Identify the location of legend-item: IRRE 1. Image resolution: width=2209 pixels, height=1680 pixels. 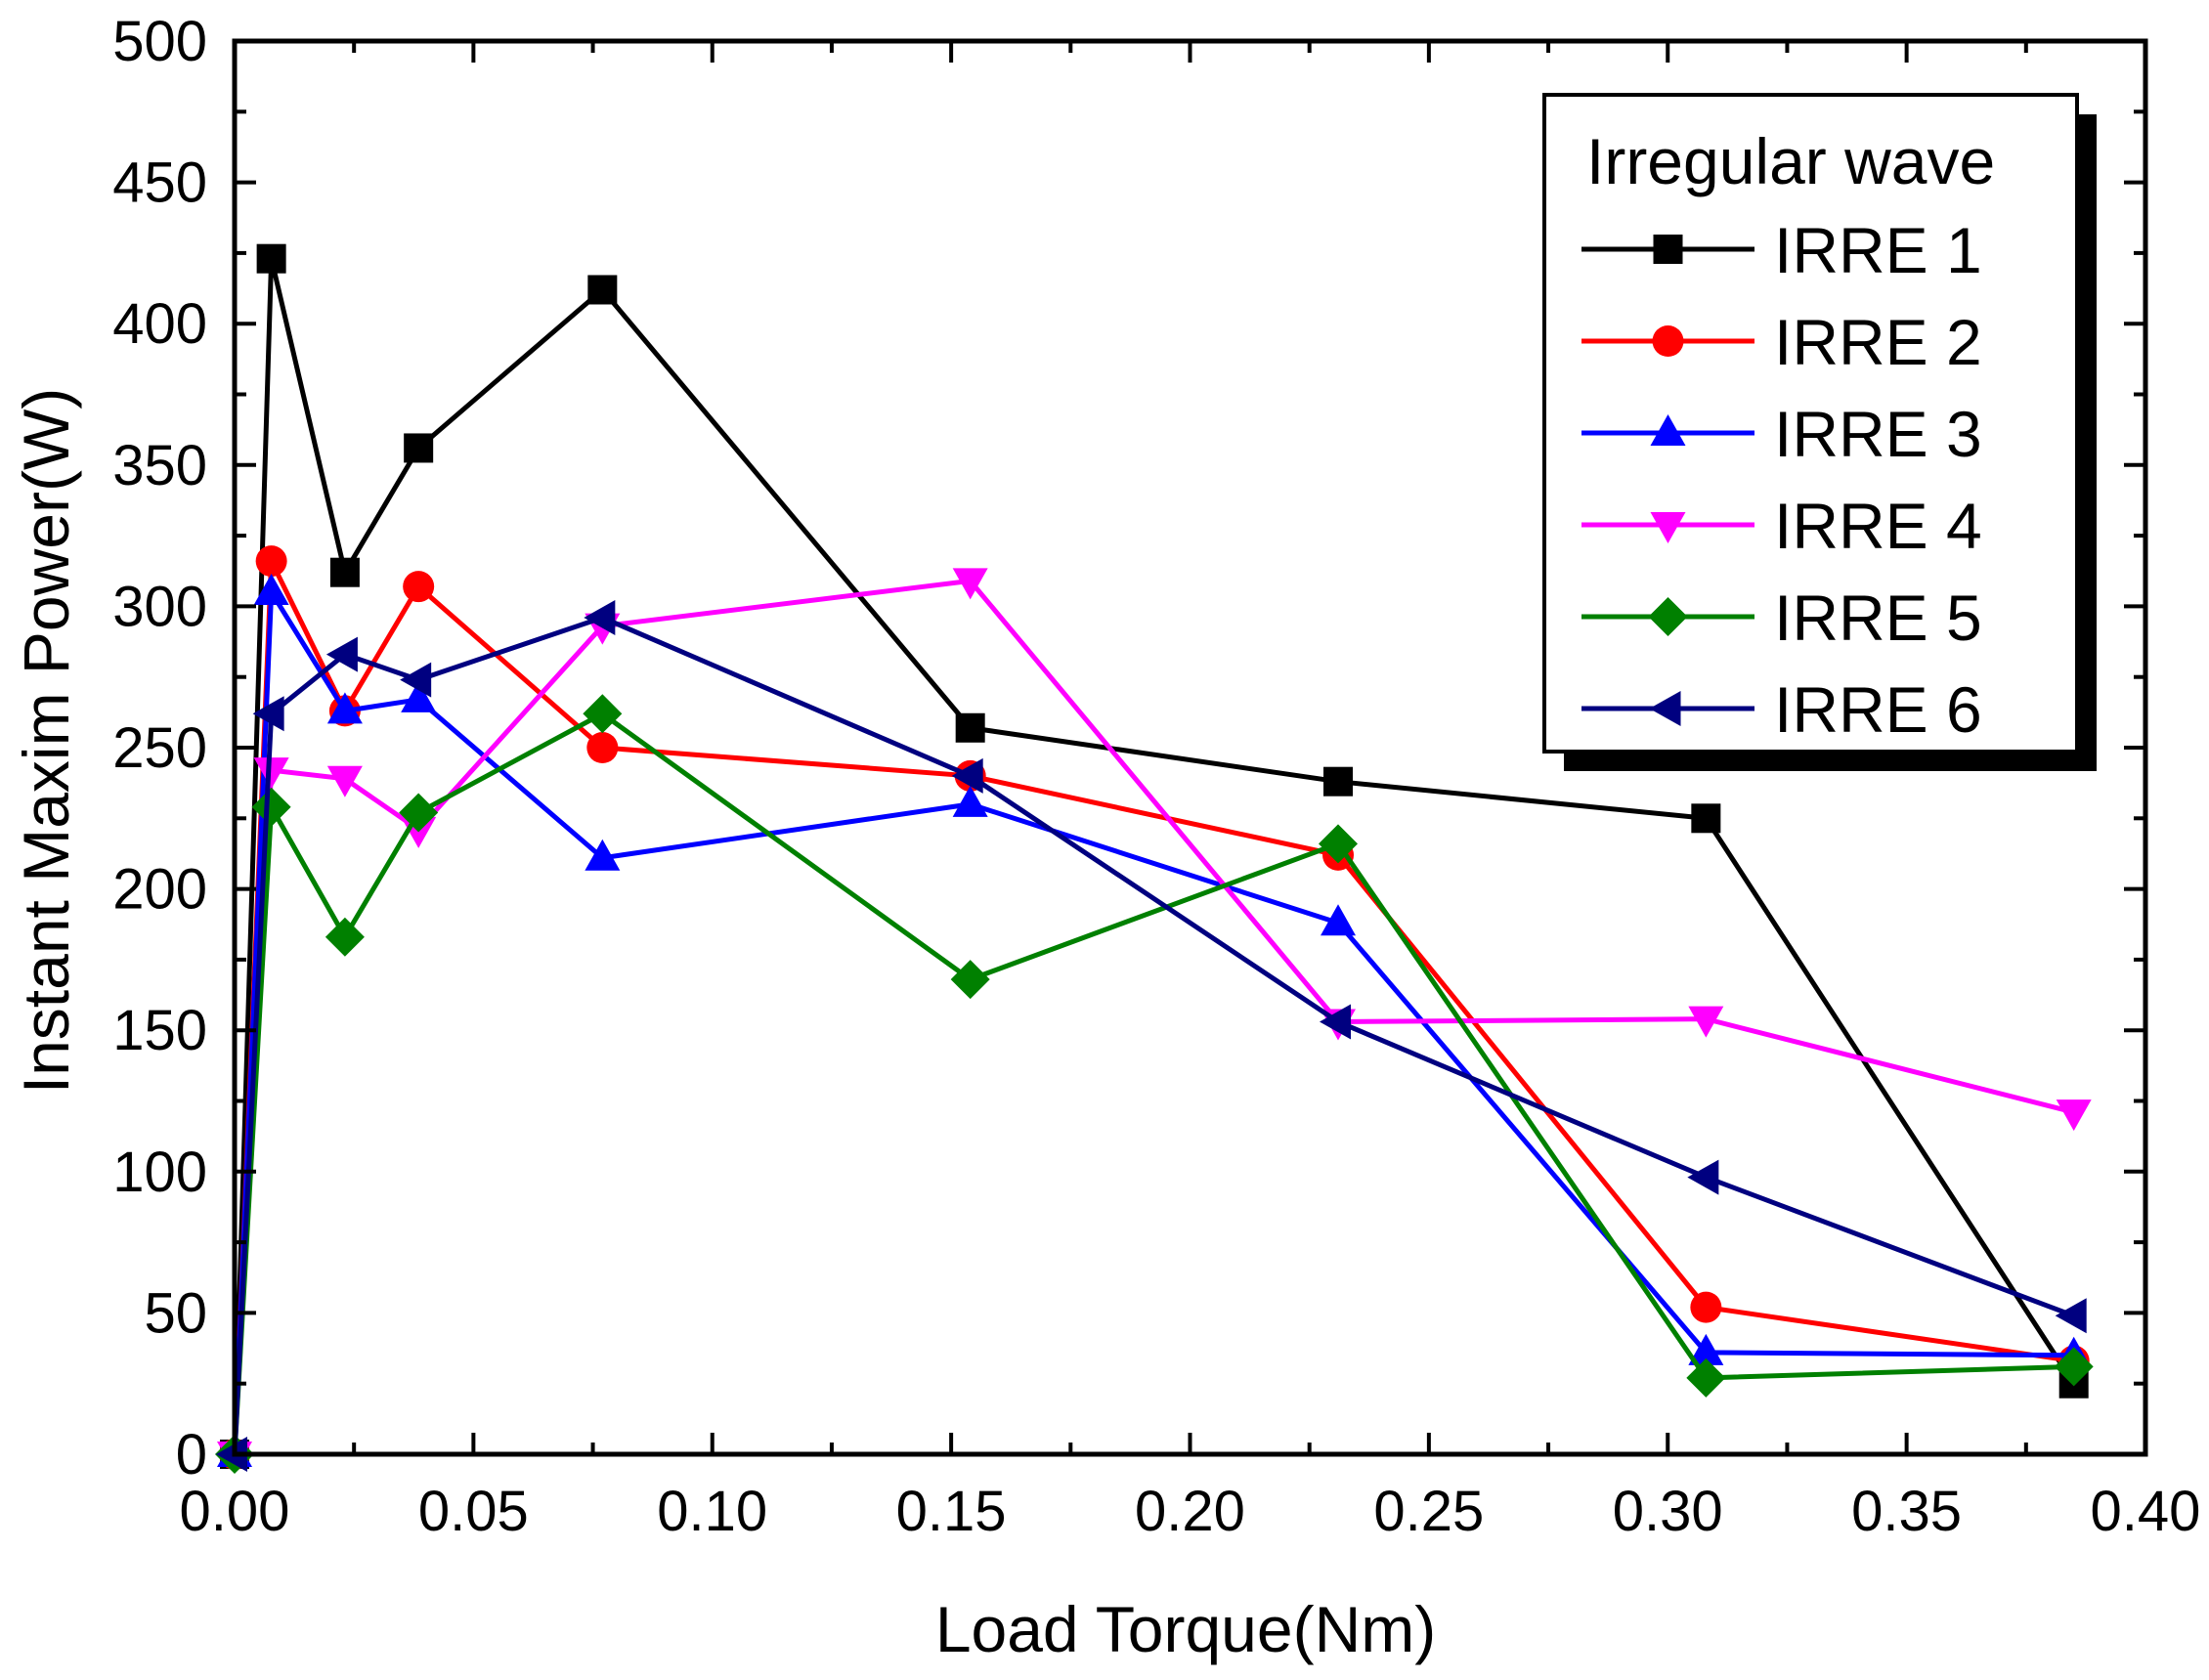
(1781, 250).